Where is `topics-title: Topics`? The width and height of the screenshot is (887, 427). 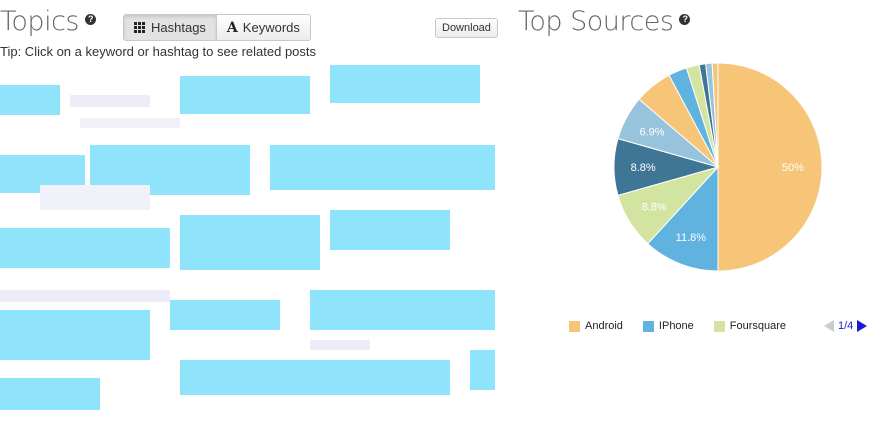
topics-title: Topics is located at coordinates (39, 21).